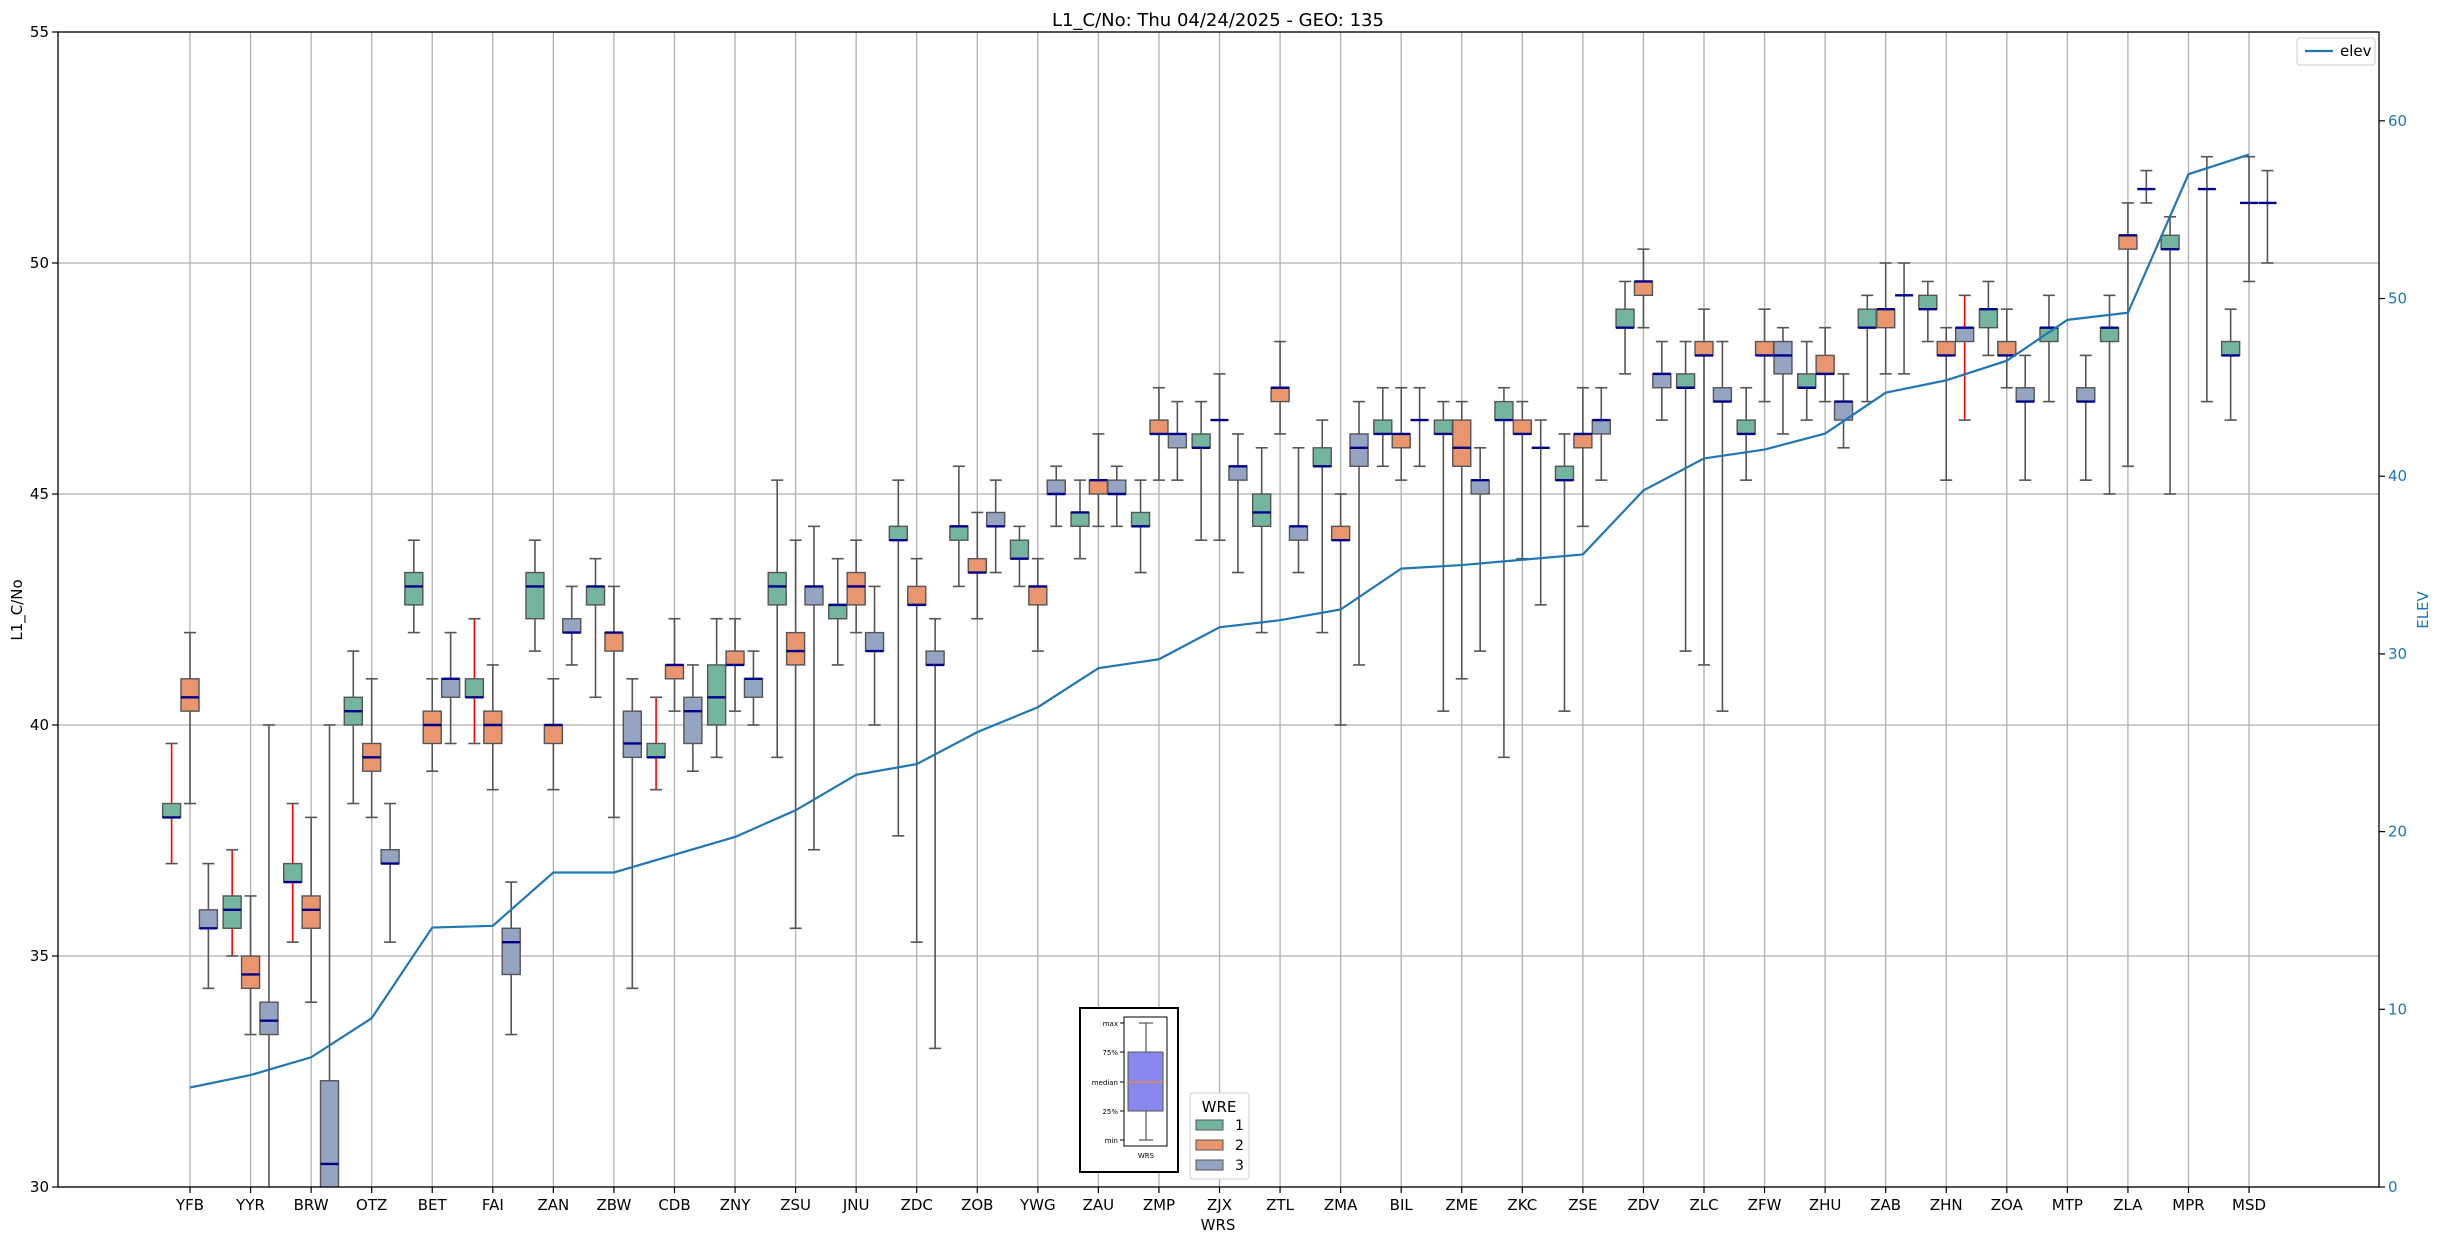 This screenshot has height=1240, width=2438. Describe the element at coordinates (17, 609) in the screenshot. I see `y-axis-label: L1_C/No` at that location.